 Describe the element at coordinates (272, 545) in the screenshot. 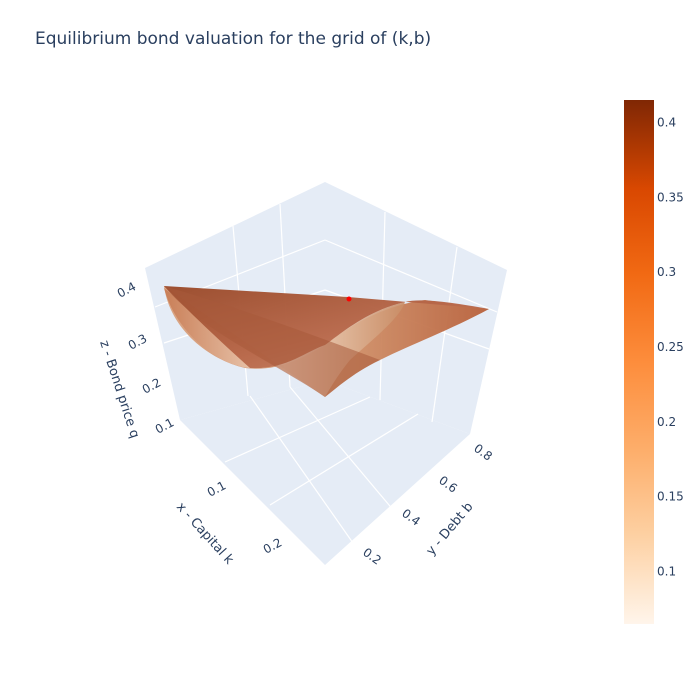

I see `x-tick-label: 0.2` at that location.